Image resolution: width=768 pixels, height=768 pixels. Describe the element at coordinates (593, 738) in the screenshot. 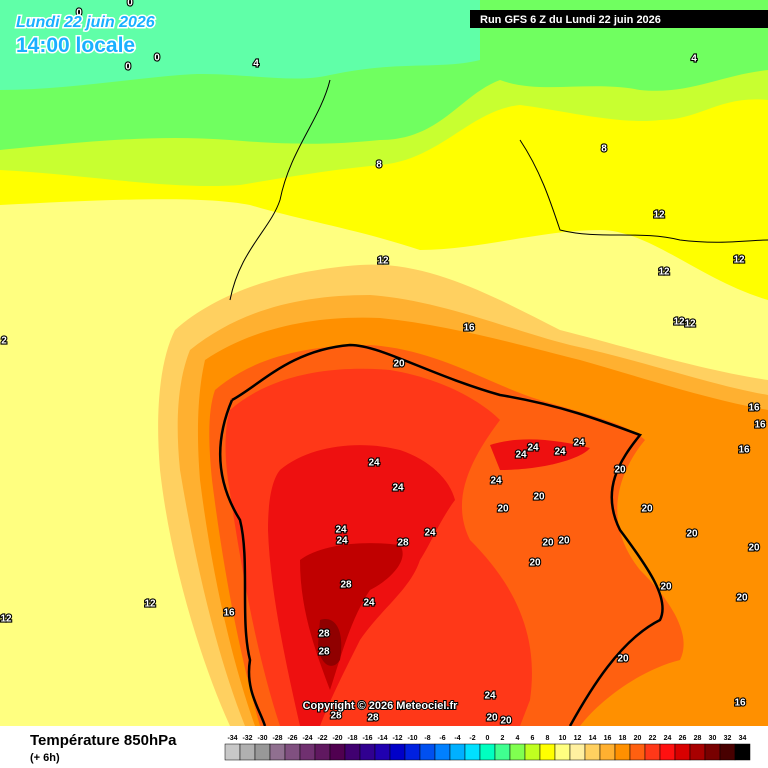

I see `legend-label: 14` at that location.